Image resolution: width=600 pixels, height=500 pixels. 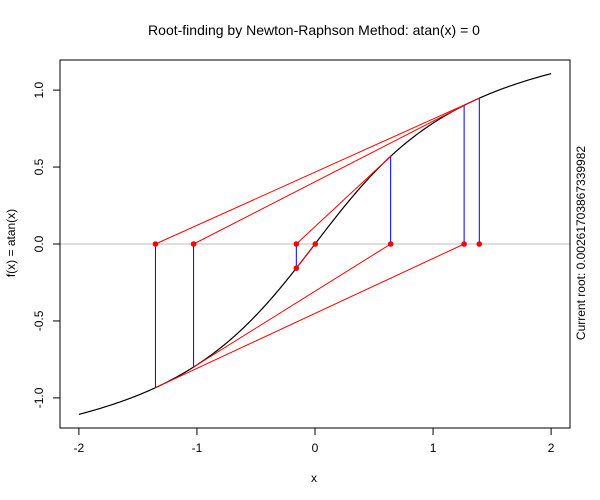 What do you see at coordinates (315, 448) in the screenshot?
I see `x-tick-label-2: 0` at bounding box center [315, 448].